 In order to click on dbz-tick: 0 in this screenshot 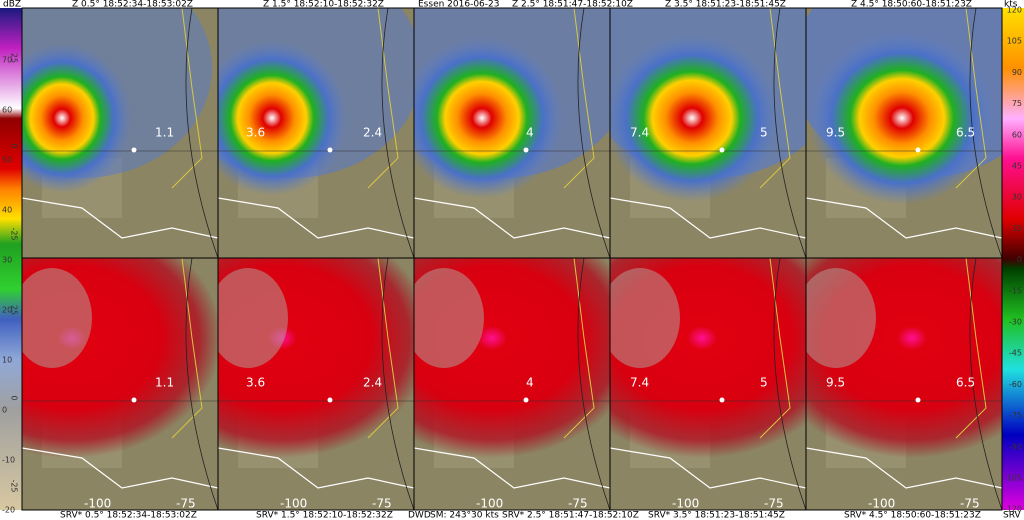, I will do `click(4, 410)`.